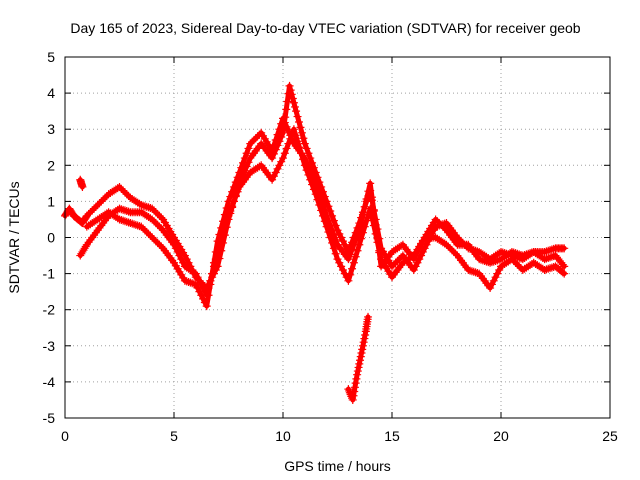  I want to click on y-tick-label: -5, so click(49, 418).